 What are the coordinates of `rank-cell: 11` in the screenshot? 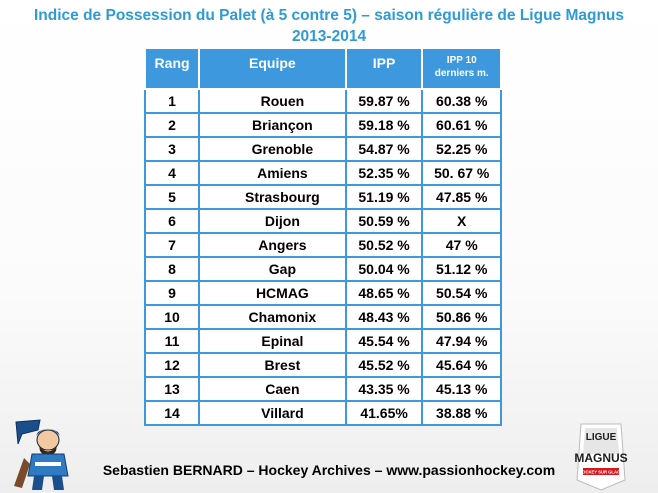 It's located at (172, 341).